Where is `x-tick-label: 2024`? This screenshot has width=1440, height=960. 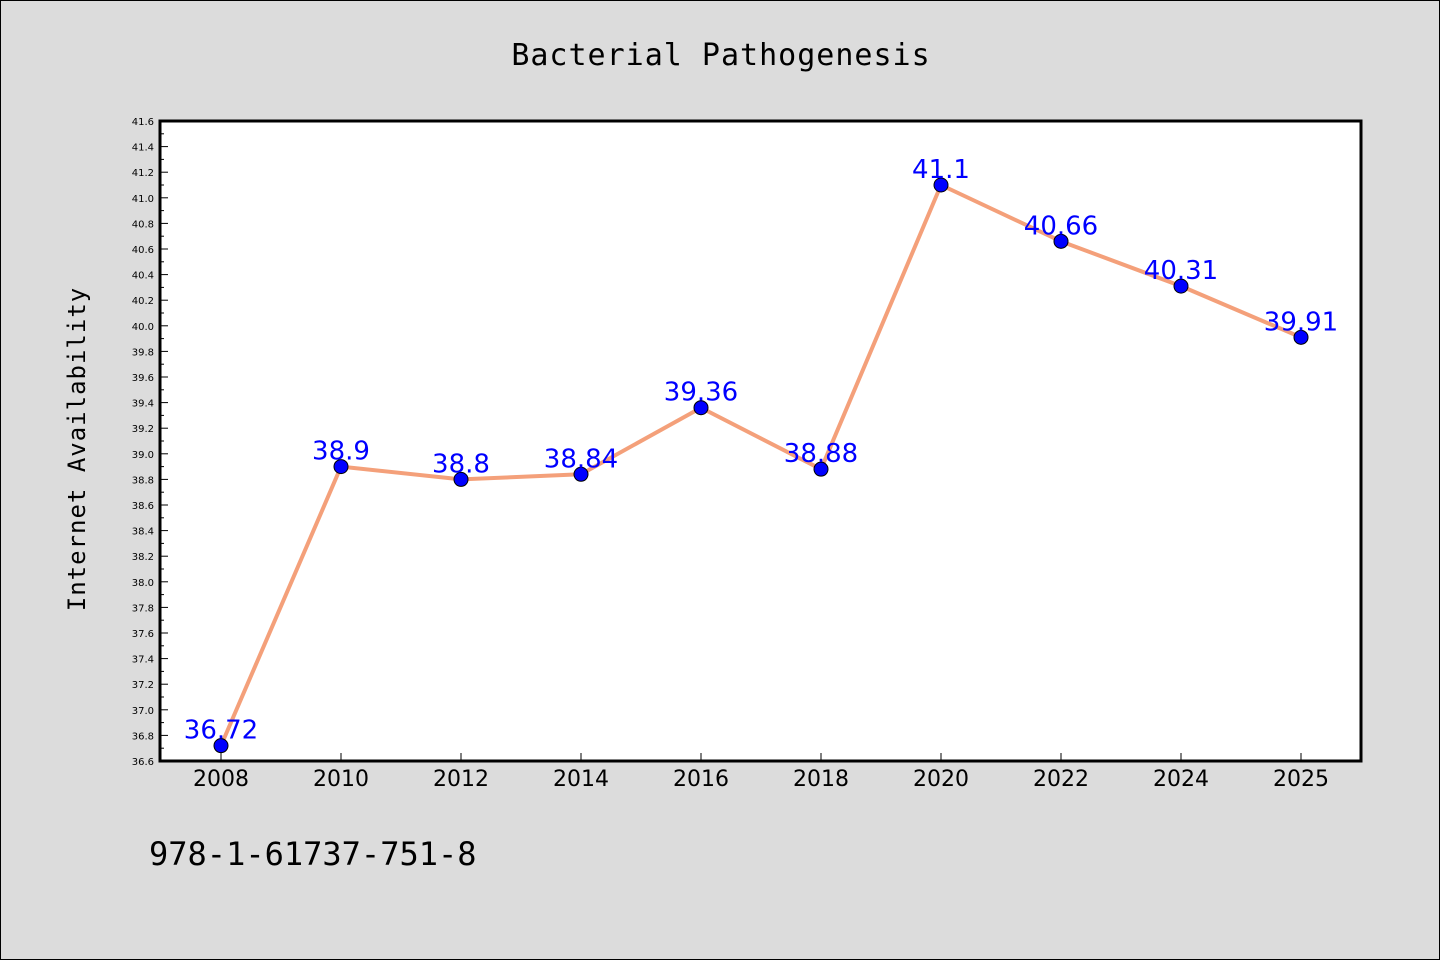
x-tick-label: 2024 is located at coordinates (1181, 779).